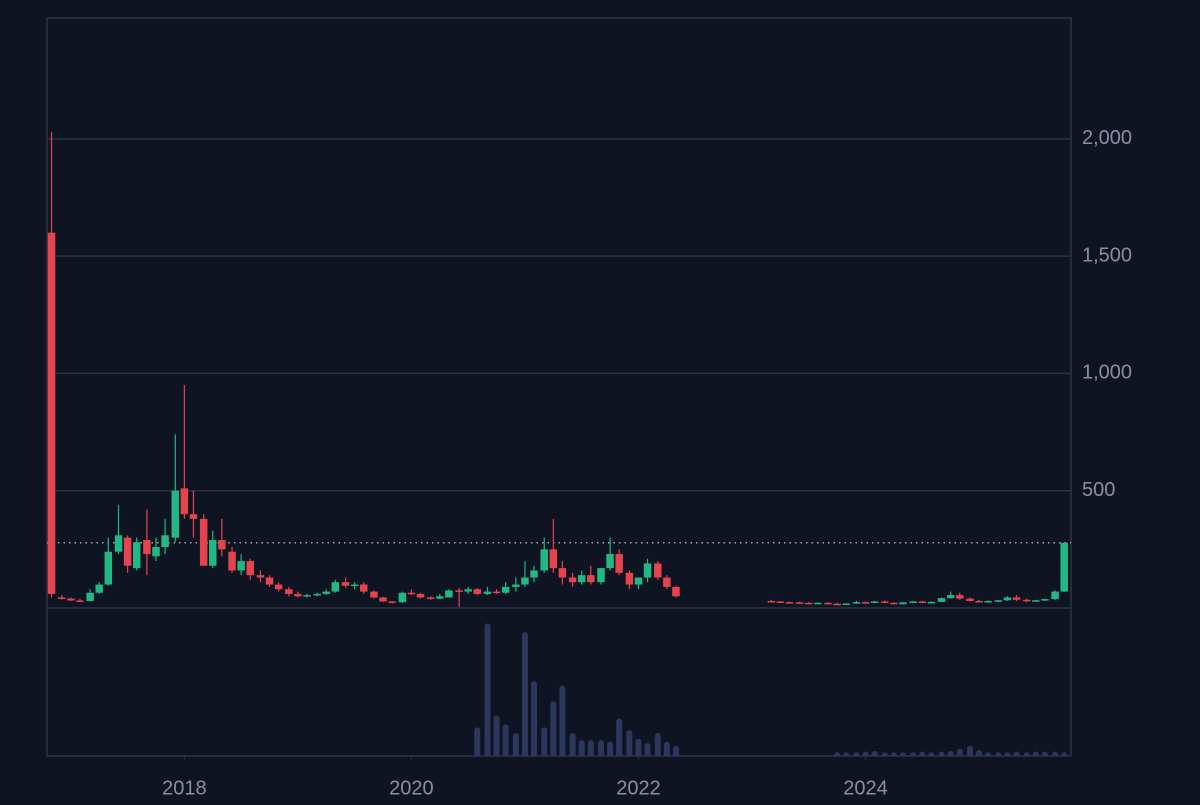 This screenshot has height=805, width=1200. What do you see at coordinates (865, 788) in the screenshot?
I see `x-tick-label: 2024` at bounding box center [865, 788].